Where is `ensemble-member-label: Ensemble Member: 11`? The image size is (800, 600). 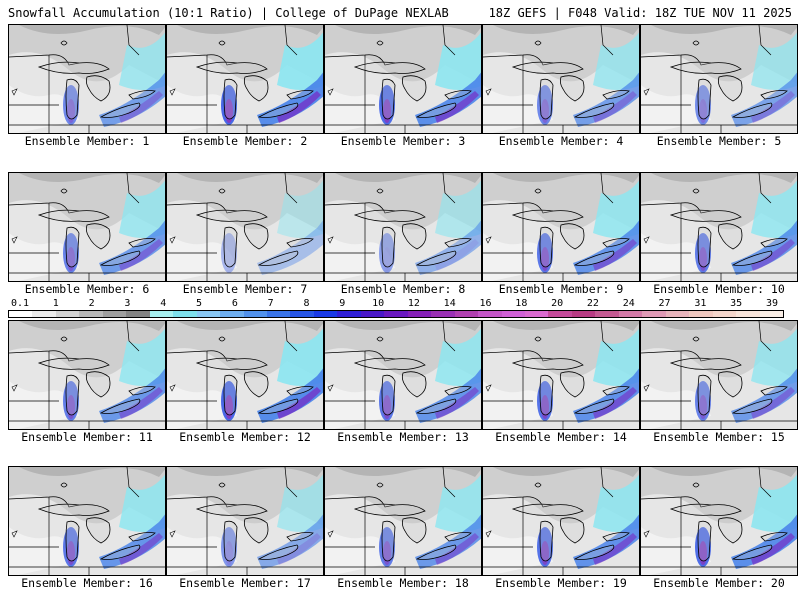
ensemble-member-label: Ensemble Member: 11 is located at coordinates (87, 437).